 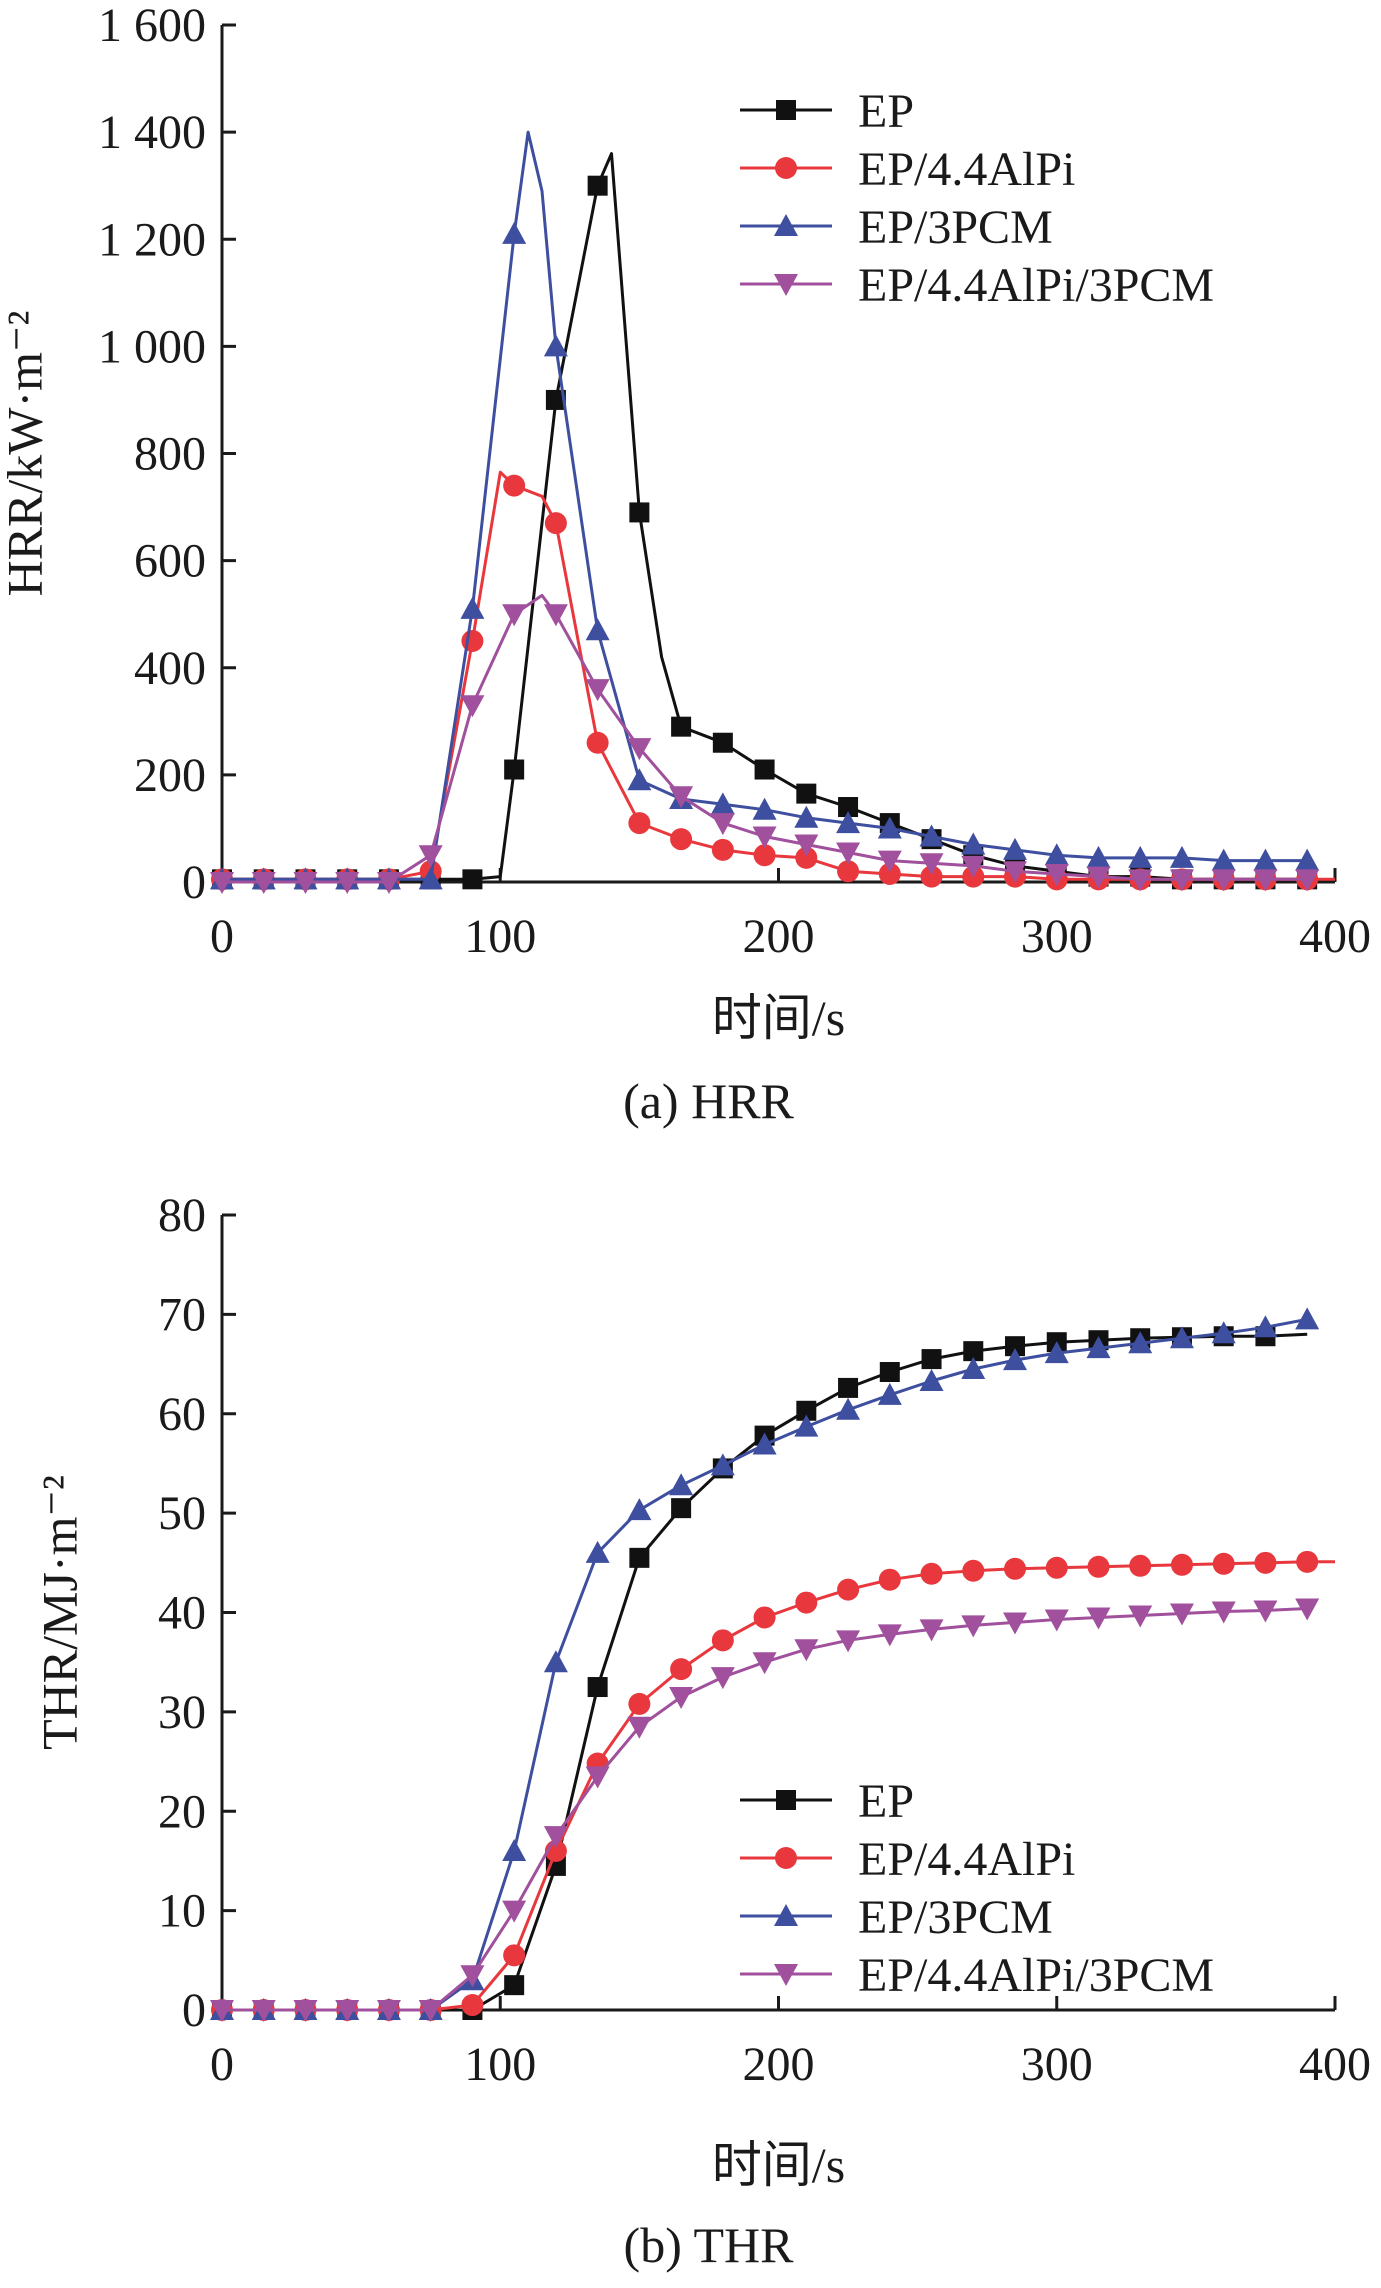 I want to click on y-tick-label: 20, so click(x=182, y=1811).